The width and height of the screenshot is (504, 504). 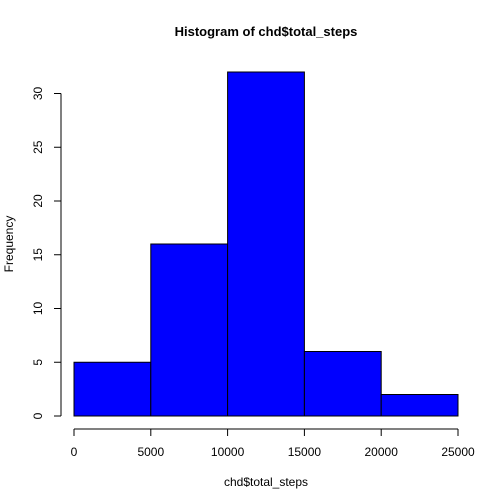 I want to click on chart-title: Histogram of chd$total_steps, so click(x=266, y=31).